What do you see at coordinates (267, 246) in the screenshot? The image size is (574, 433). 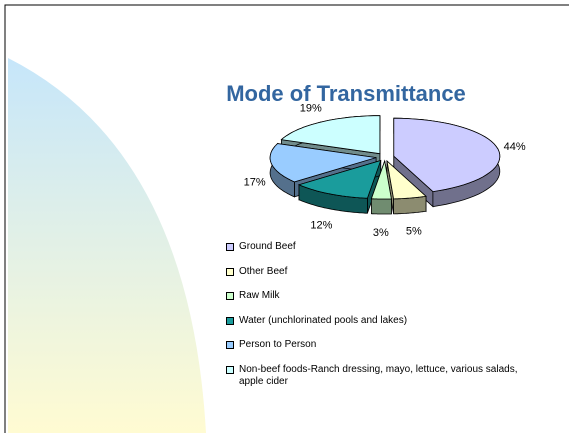 I see `legend-label: Ground Beef` at bounding box center [267, 246].